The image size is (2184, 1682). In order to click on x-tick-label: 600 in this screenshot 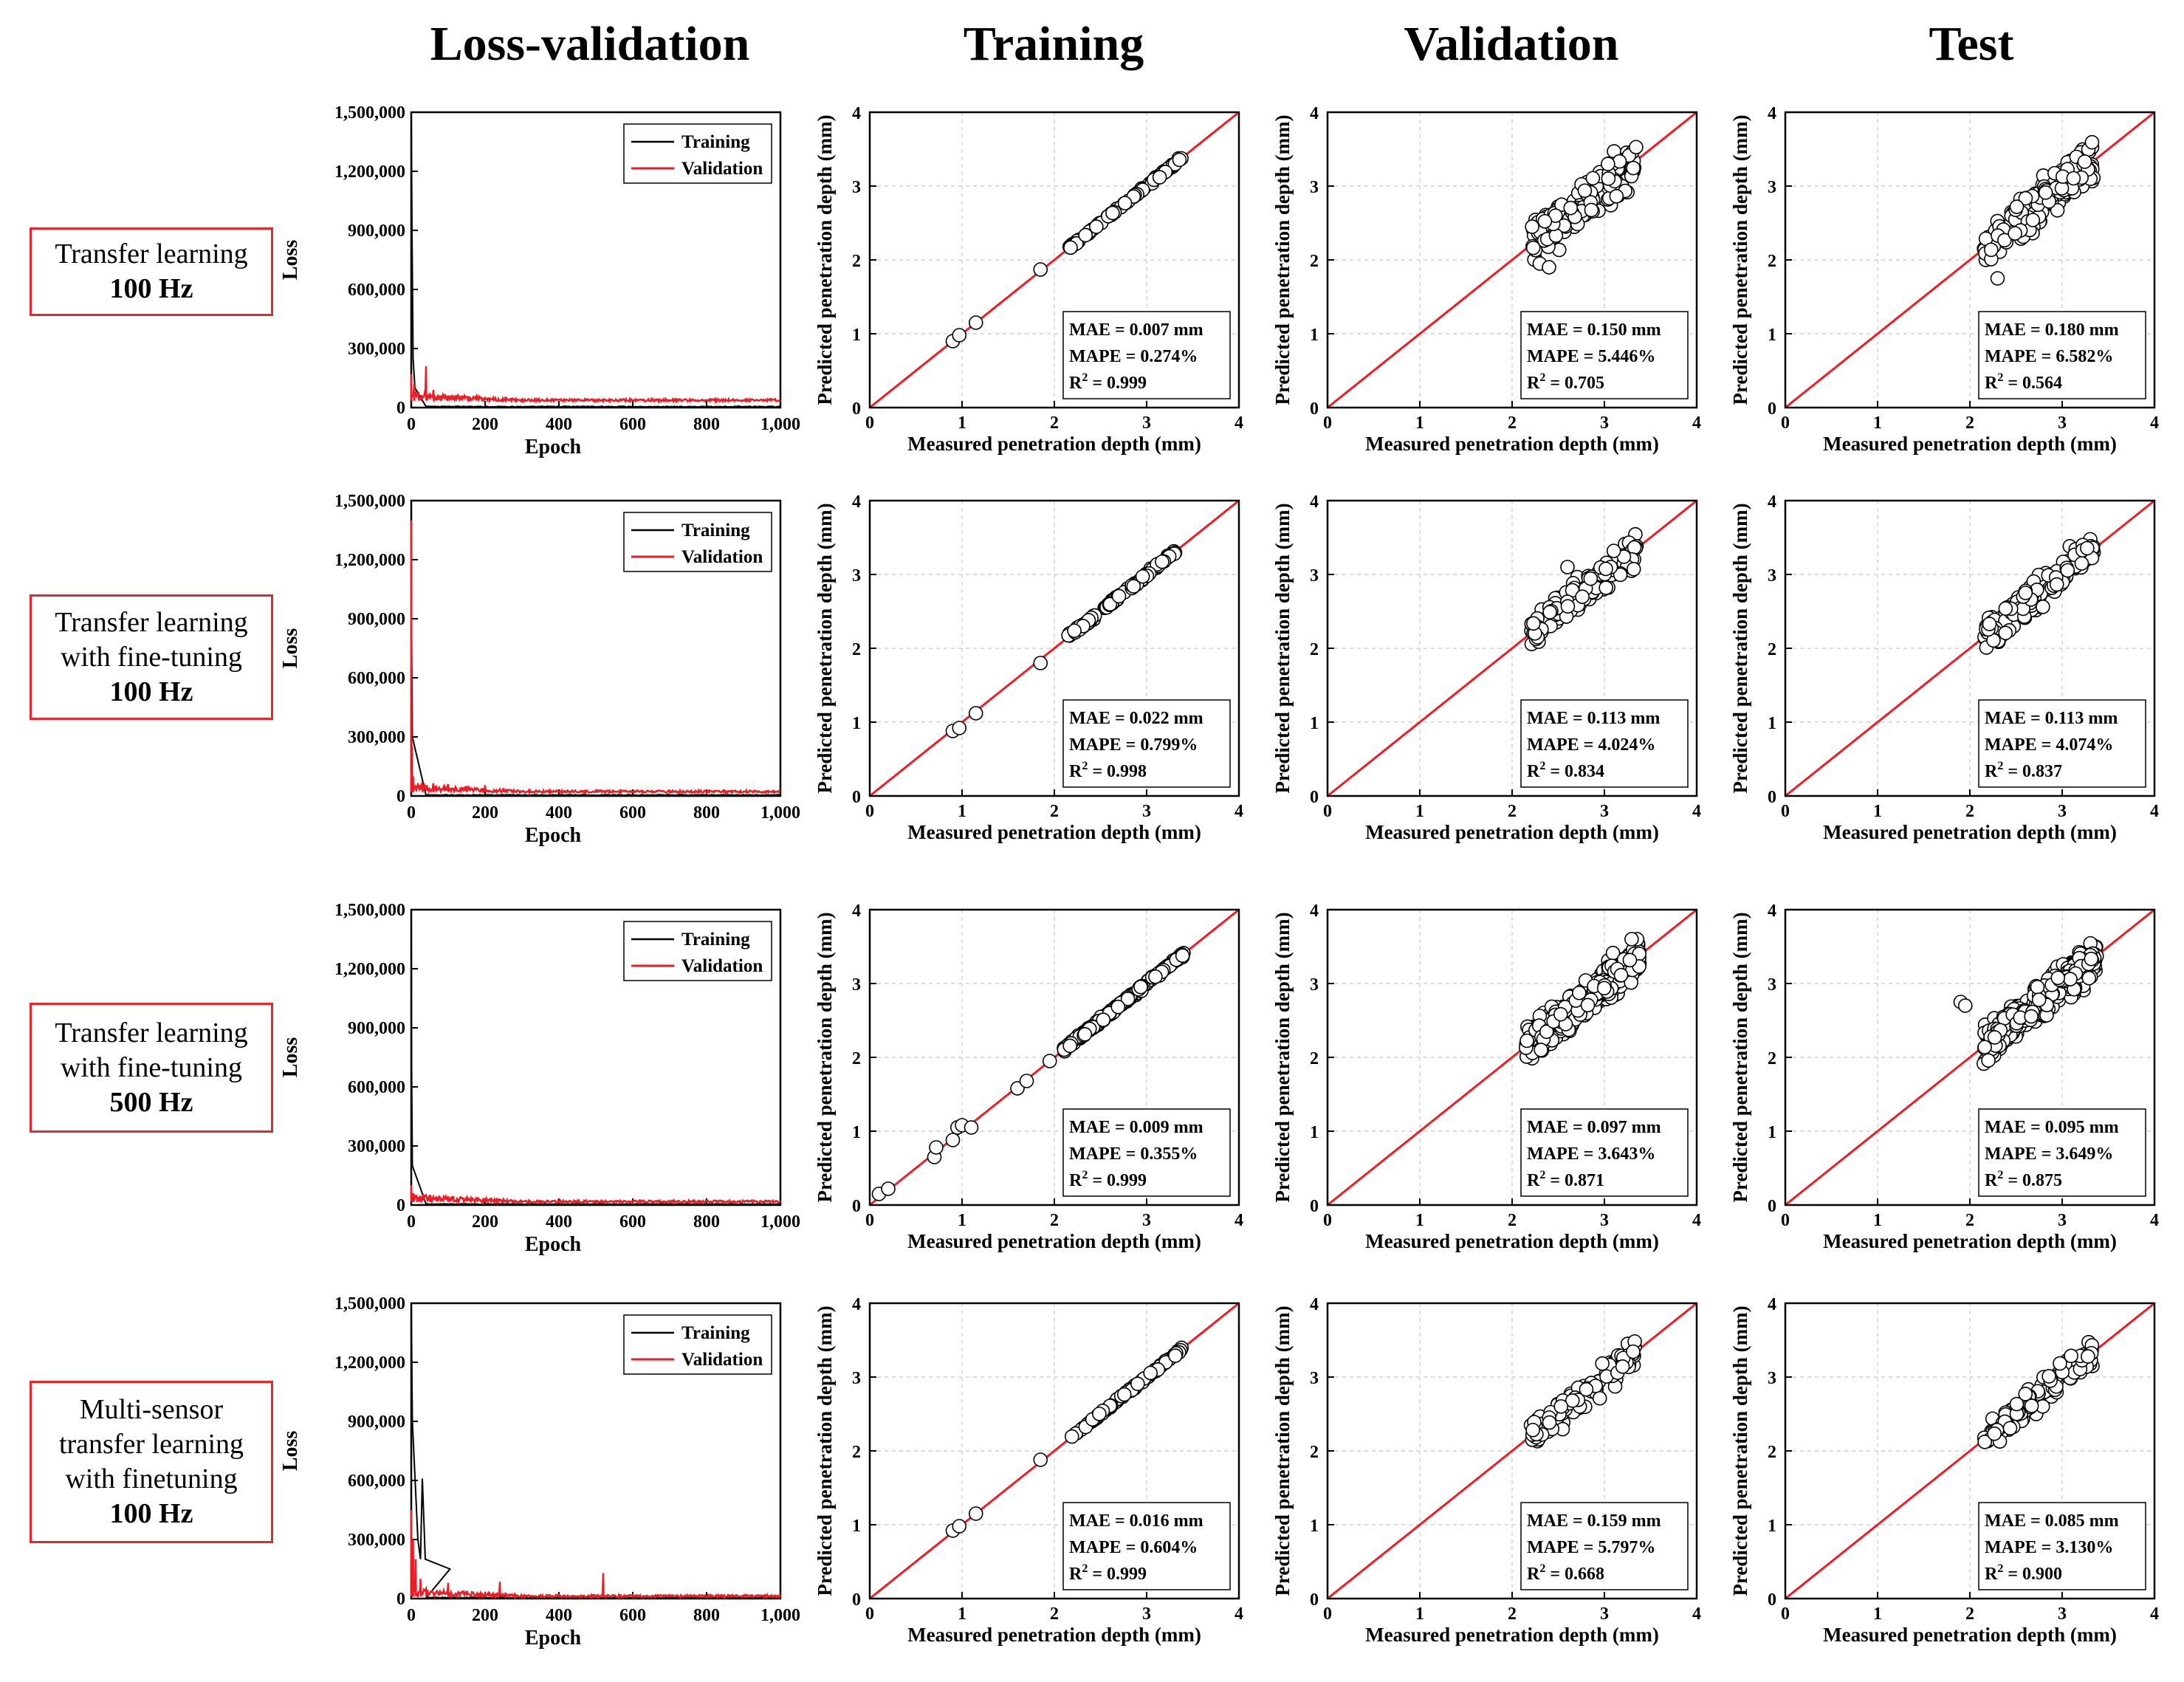, I will do `click(632, 1222)`.